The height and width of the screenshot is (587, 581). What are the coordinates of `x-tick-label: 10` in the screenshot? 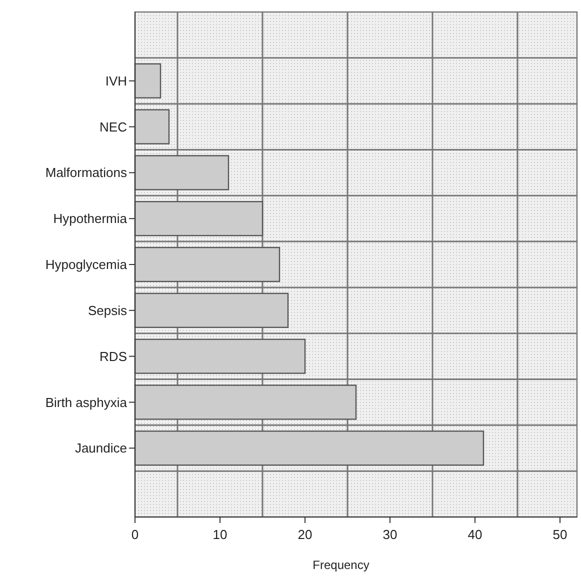 It's located at (220, 534).